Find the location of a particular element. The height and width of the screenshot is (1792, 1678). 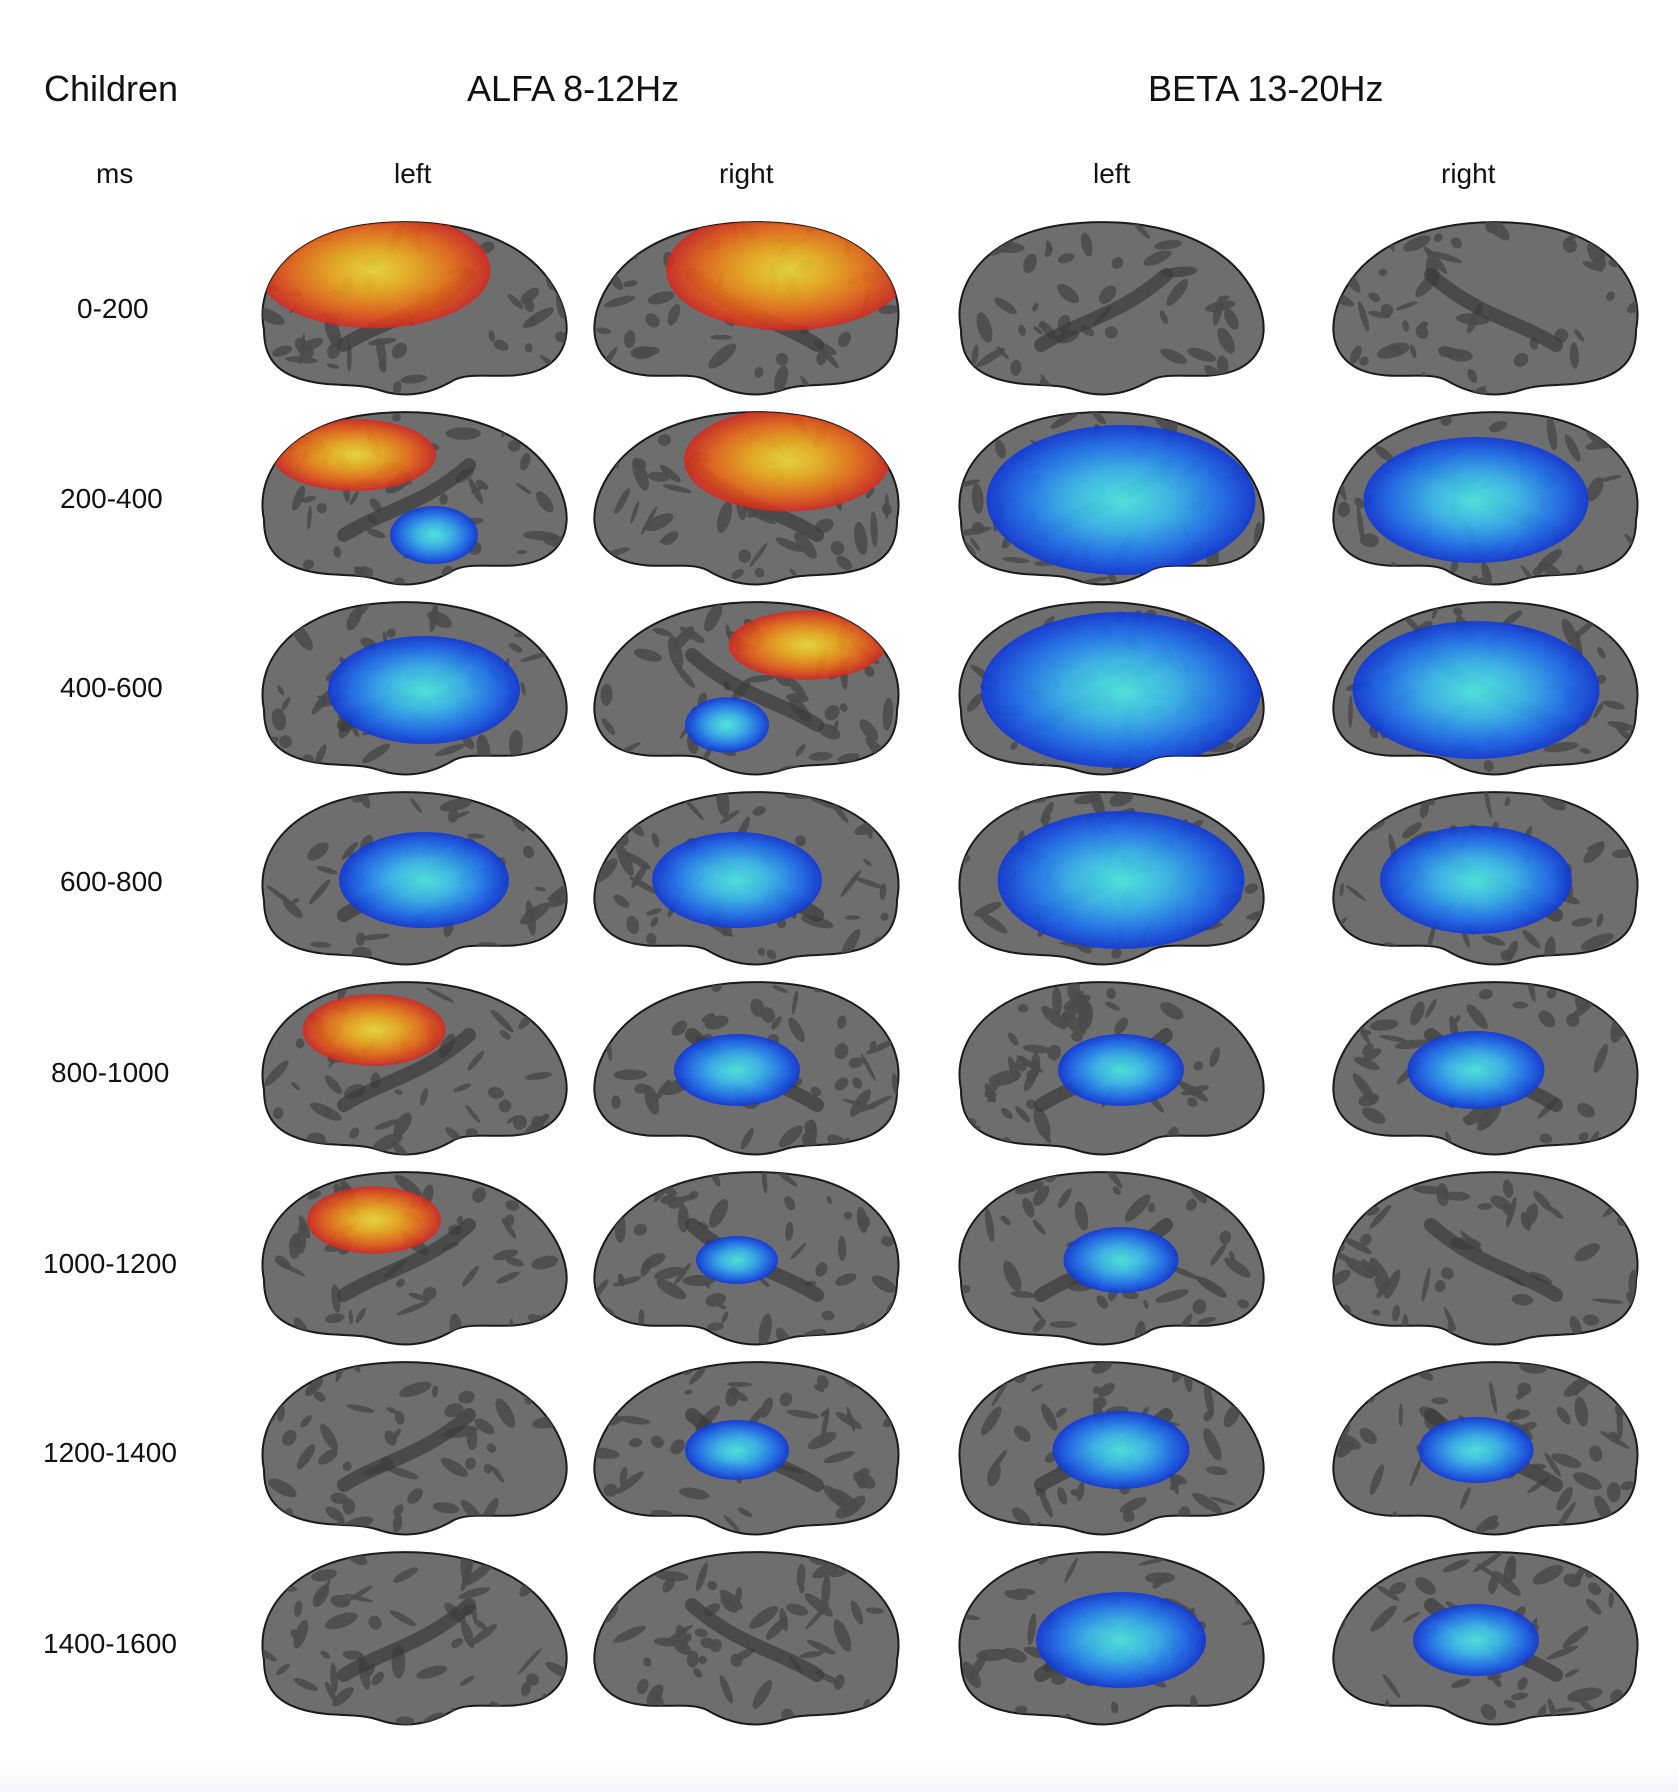

row-label-1: 200-400 is located at coordinates (111, 498).